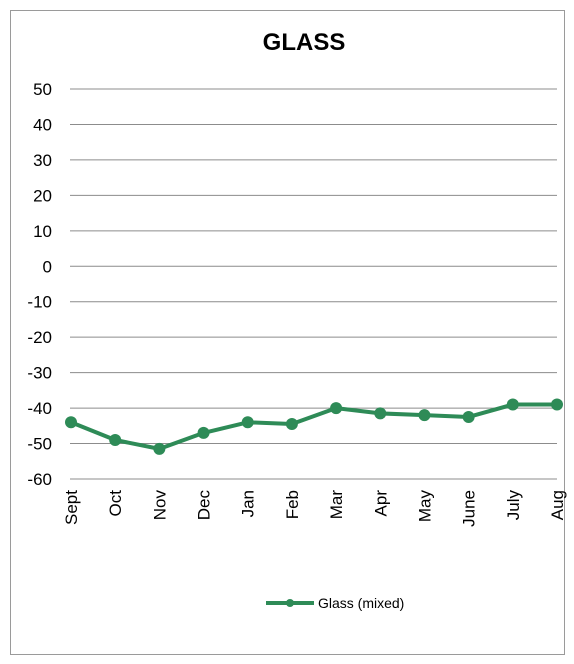 The width and height of the screenshot is (574, 664). What do you see at coordinates (513, 505) in the screenshot?
I see `x-tick-label: July` at bounding box center [513, 505].